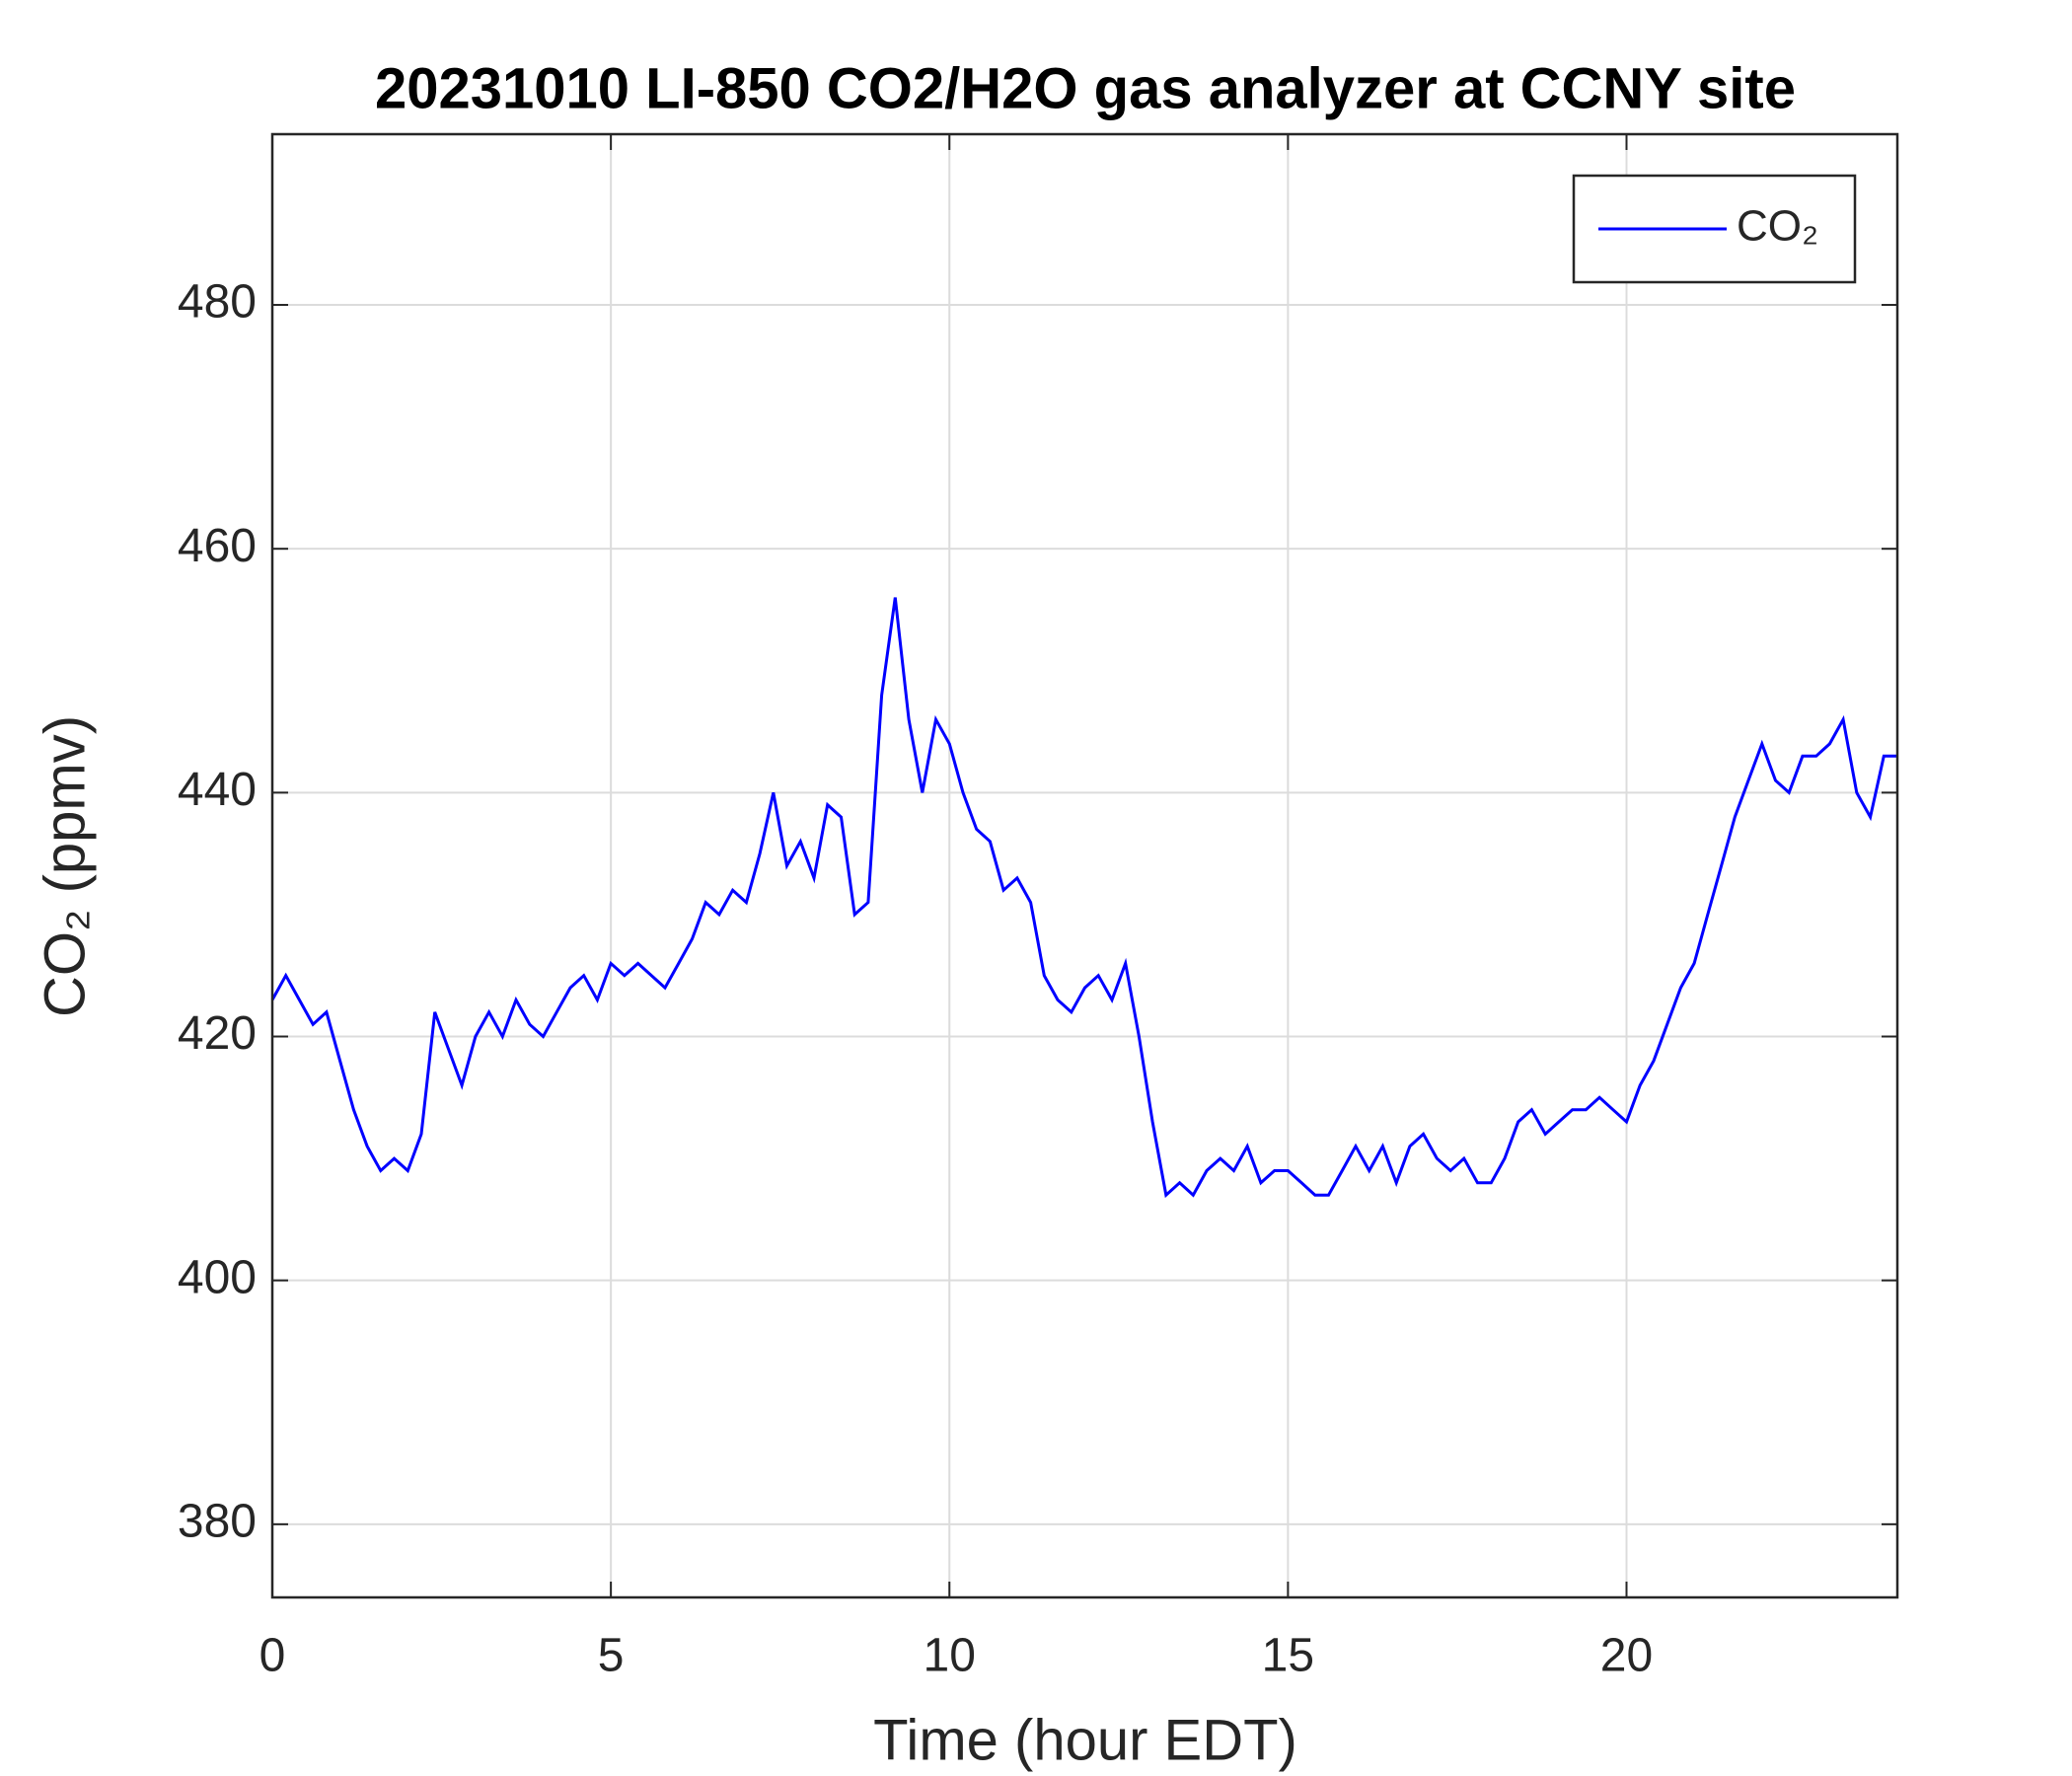  What do you see at coordinates (1778, 227) in the screenshot?
I see `legend-label: CO₂` at bounding box center [1778, 227].